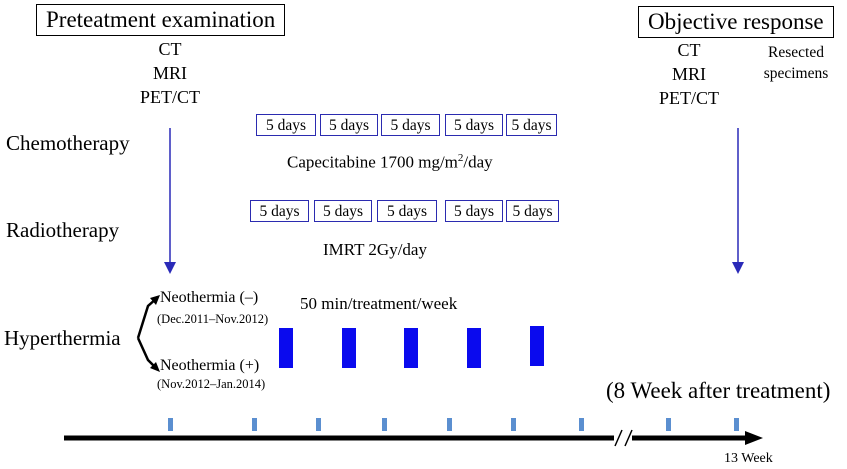  What do you see at coordinates (474, 125) in the screenshot?
I see `chemo-block-4: 5 days` at bounding box center [474, 125].